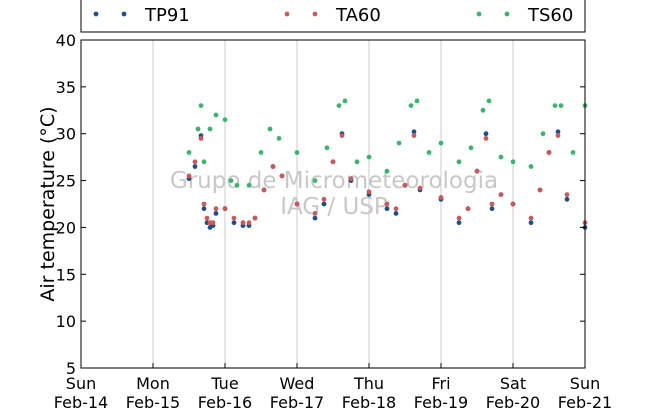  Describe the element at coordinates (71, 368) in the screenshot. I see `y-tick-label: 5` at that location.